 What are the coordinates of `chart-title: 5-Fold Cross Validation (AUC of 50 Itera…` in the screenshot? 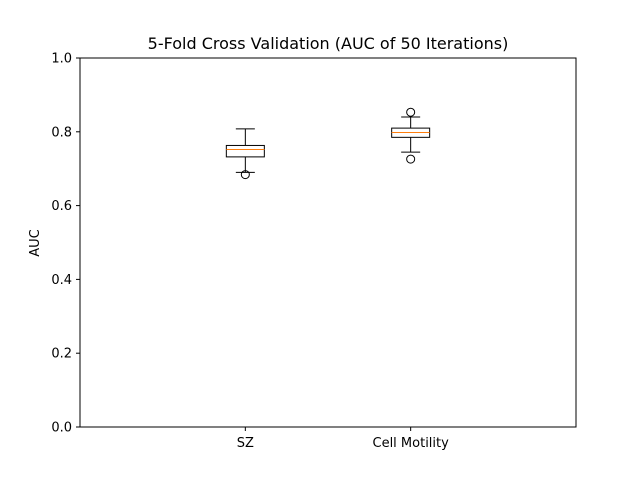 It's located at (328, 43).